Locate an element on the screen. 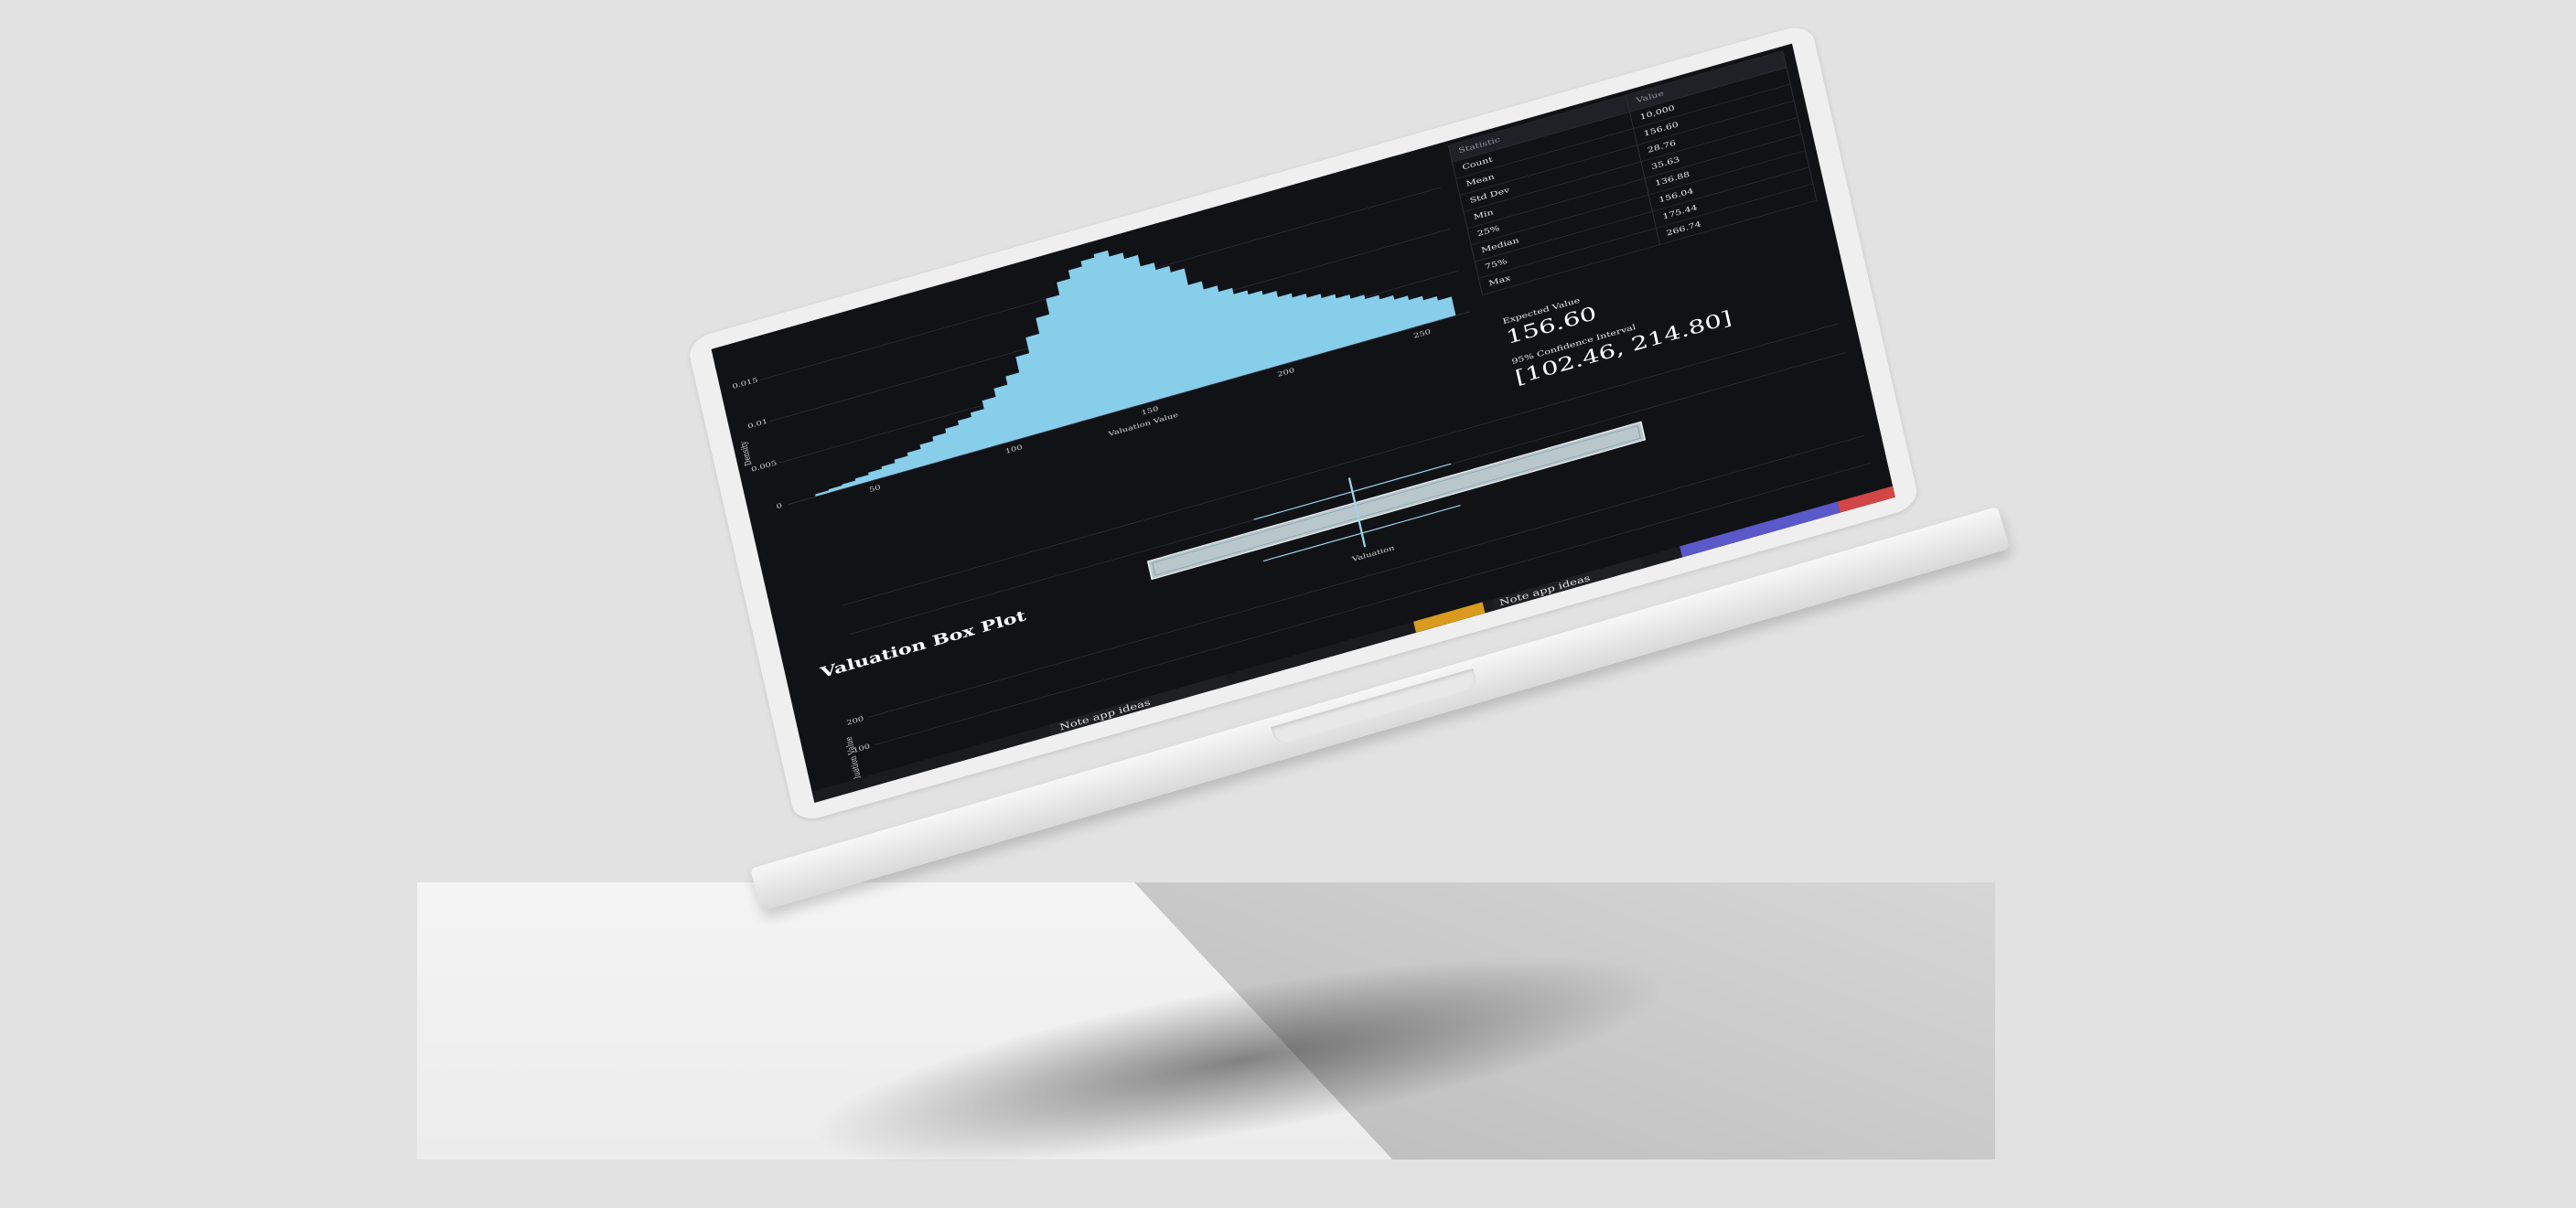 The height and width of the screenshot is (1208, 2576). histogram-svg is located at coordinates (1136, 373).